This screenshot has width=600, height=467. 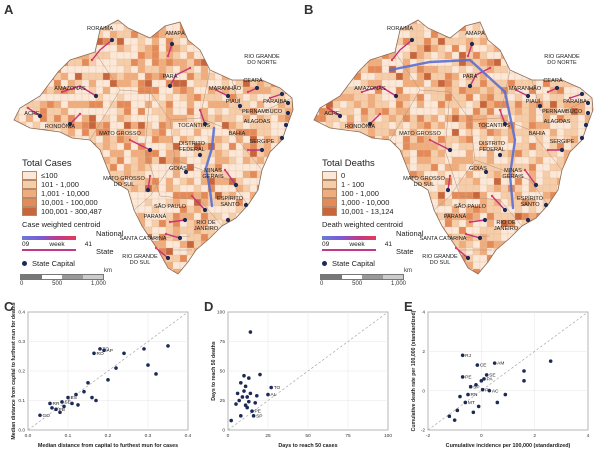 What do you see at coordinates (262, 57) in the screenshot?
I see `state-label-line: RIO GRANDE` at bounding box center [262, 57].